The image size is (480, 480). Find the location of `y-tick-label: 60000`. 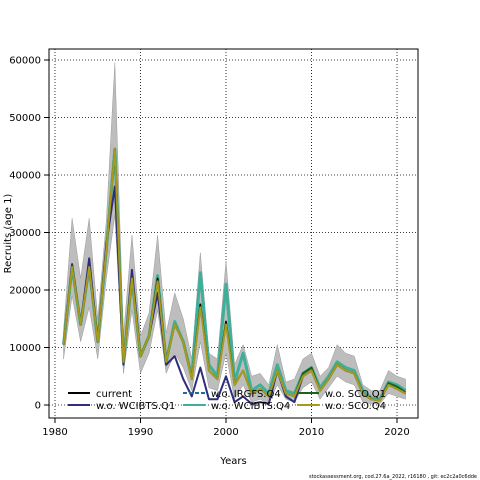

y-tick-label: 60000 is located at coordinates (25, 61).